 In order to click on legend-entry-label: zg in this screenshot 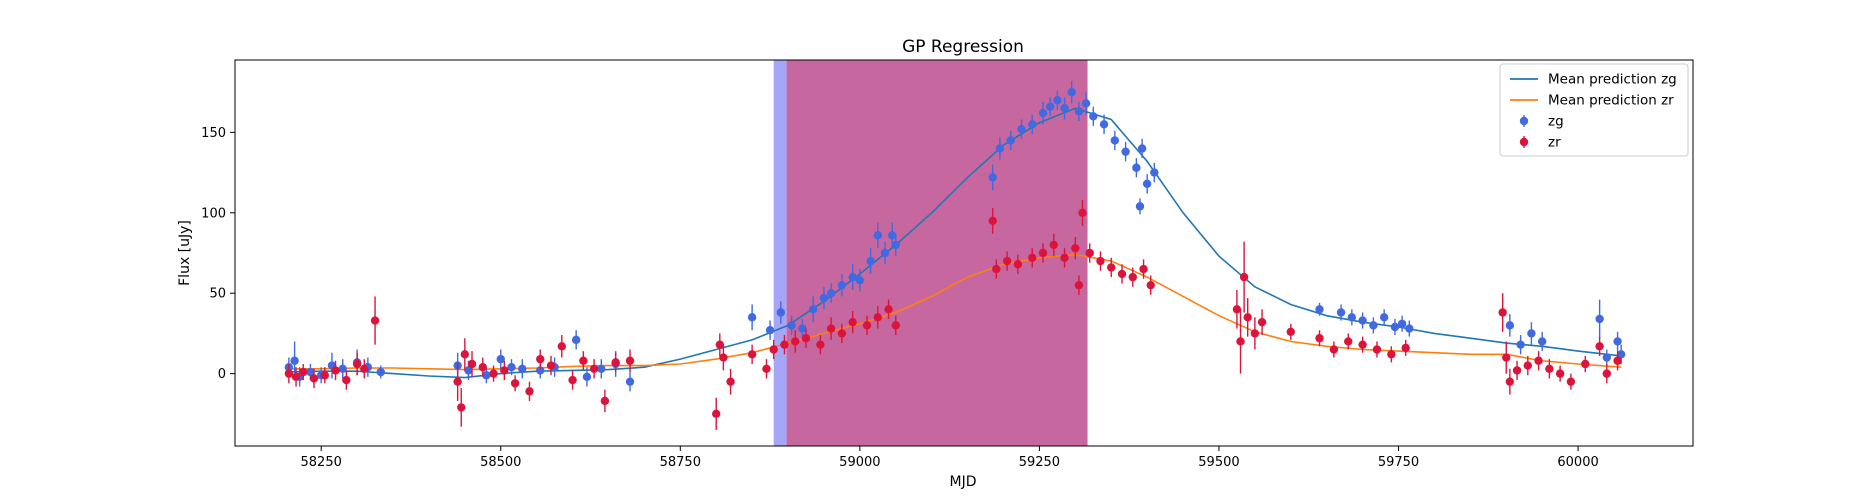, I will do `click(1556, 122)`.